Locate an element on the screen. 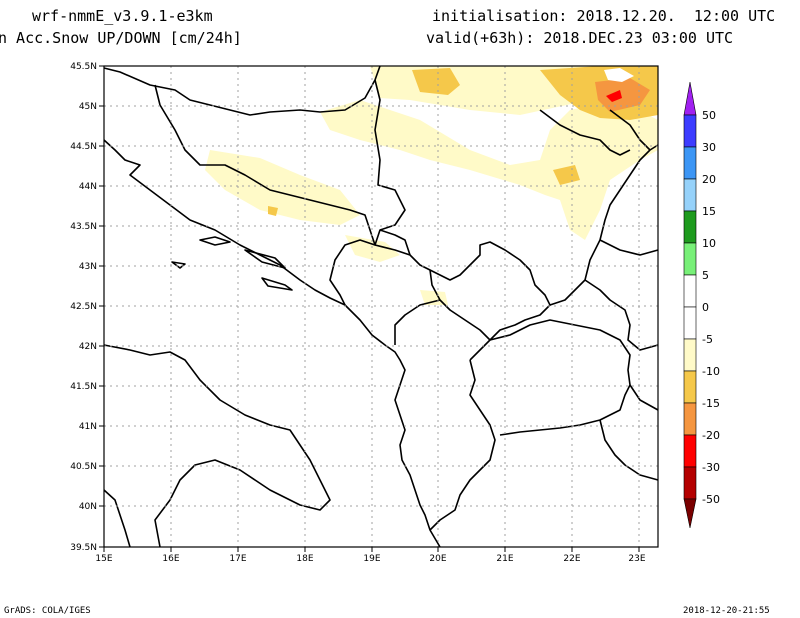 This screenshot has width=800, height=618. lon-label: 22E is located at coordinates (571, 559).